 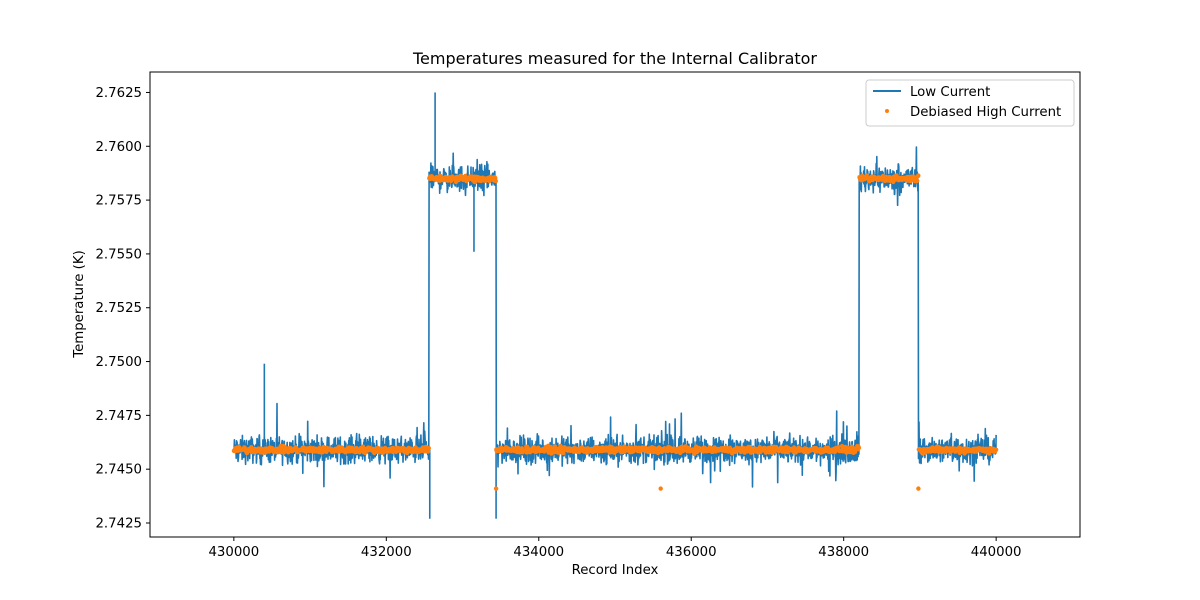 What do you see at coordinates (118, 201) in the screenshot?
I see `y-tick-label: 2.7575` at bounding box center [118, 201].